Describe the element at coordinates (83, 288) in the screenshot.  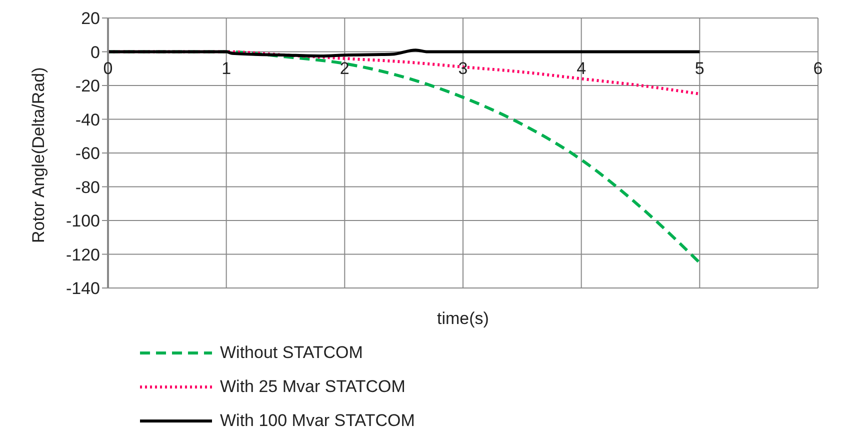
I see `y-tick-label: -140` at that location.